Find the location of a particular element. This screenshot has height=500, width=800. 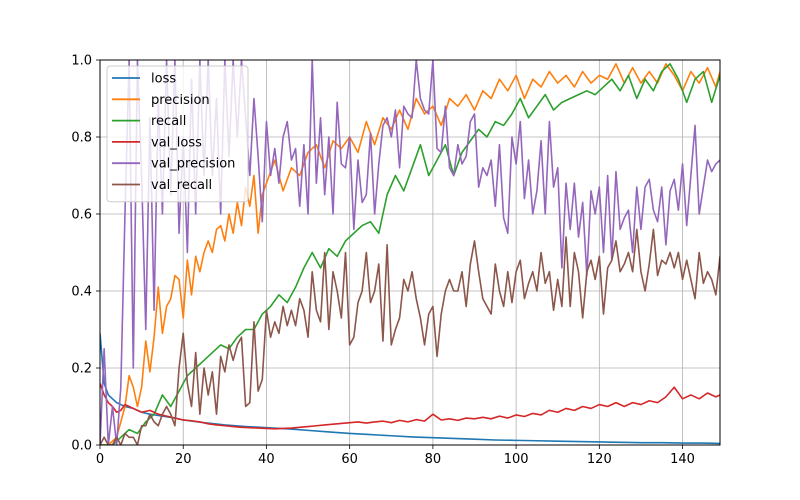

x-tick-label: 80 is located at coordinates (433, 459).